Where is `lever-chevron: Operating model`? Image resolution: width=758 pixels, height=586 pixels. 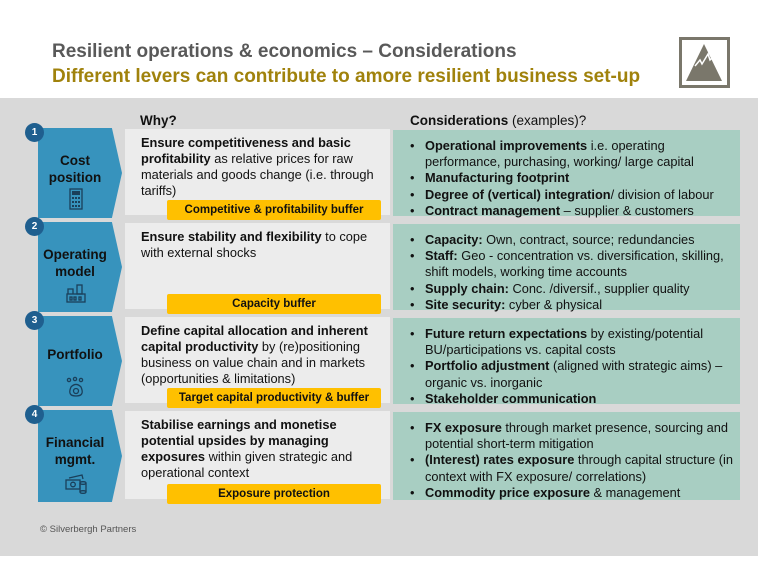 lever-chevron: Operating model is located at coordinates (80, 267).